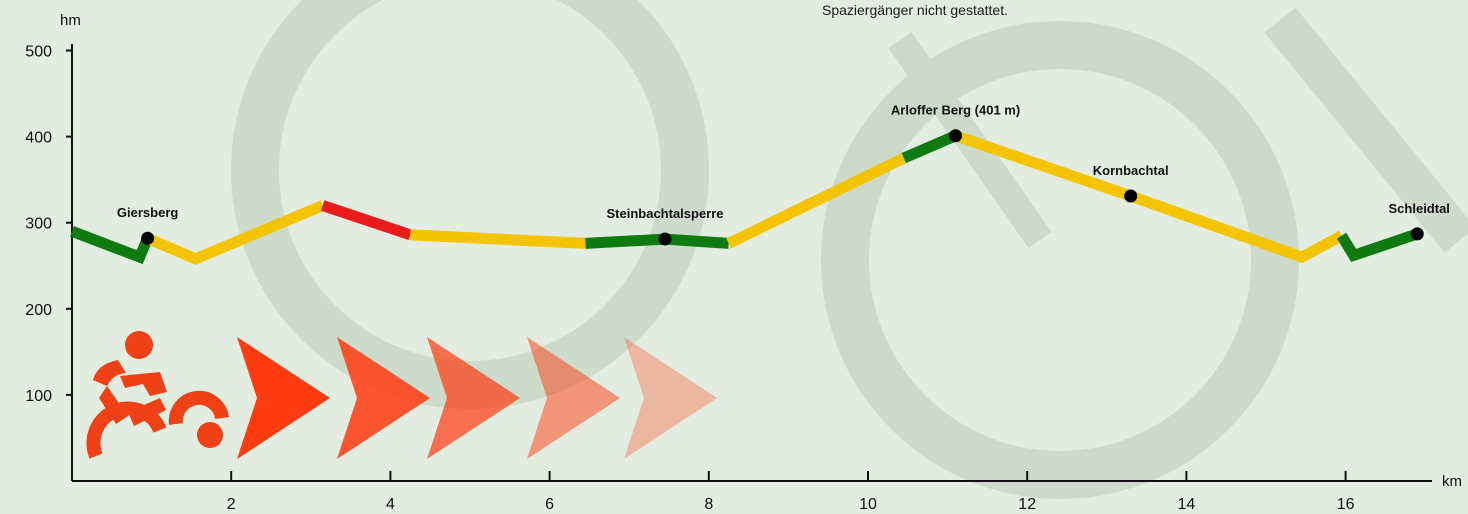 This screenshot has height=514, width=1468. What do you see at coordinates (366, 220) in the screenshot?
I see `profile-segment-hard` at bounding box center [366, 220].